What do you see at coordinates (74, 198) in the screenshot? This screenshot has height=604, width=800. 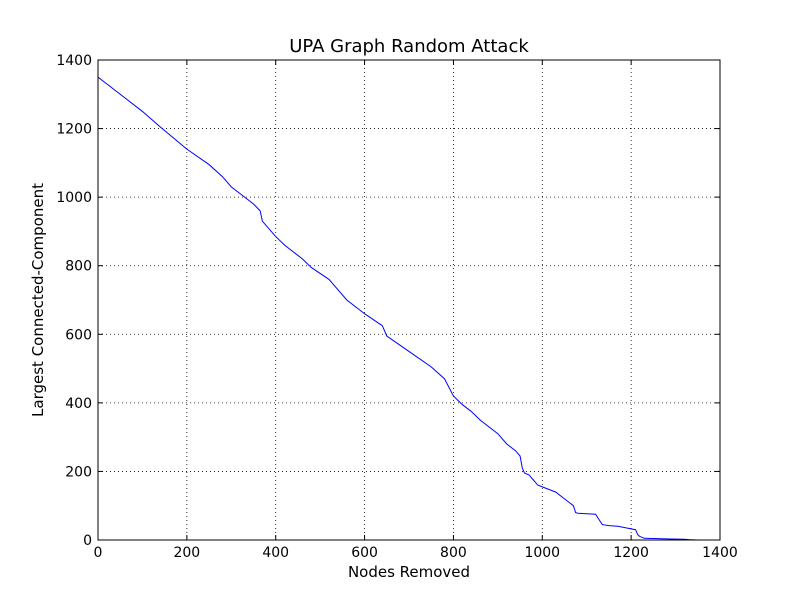 I see `y-tick-label: 1000` at bounding box center [74, 198].